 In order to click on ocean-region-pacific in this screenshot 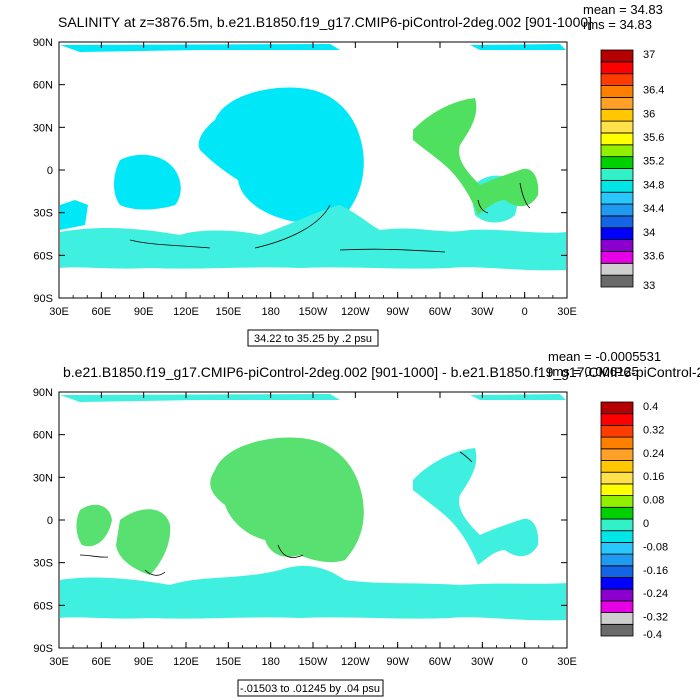, I will do `click(287, 500)`.